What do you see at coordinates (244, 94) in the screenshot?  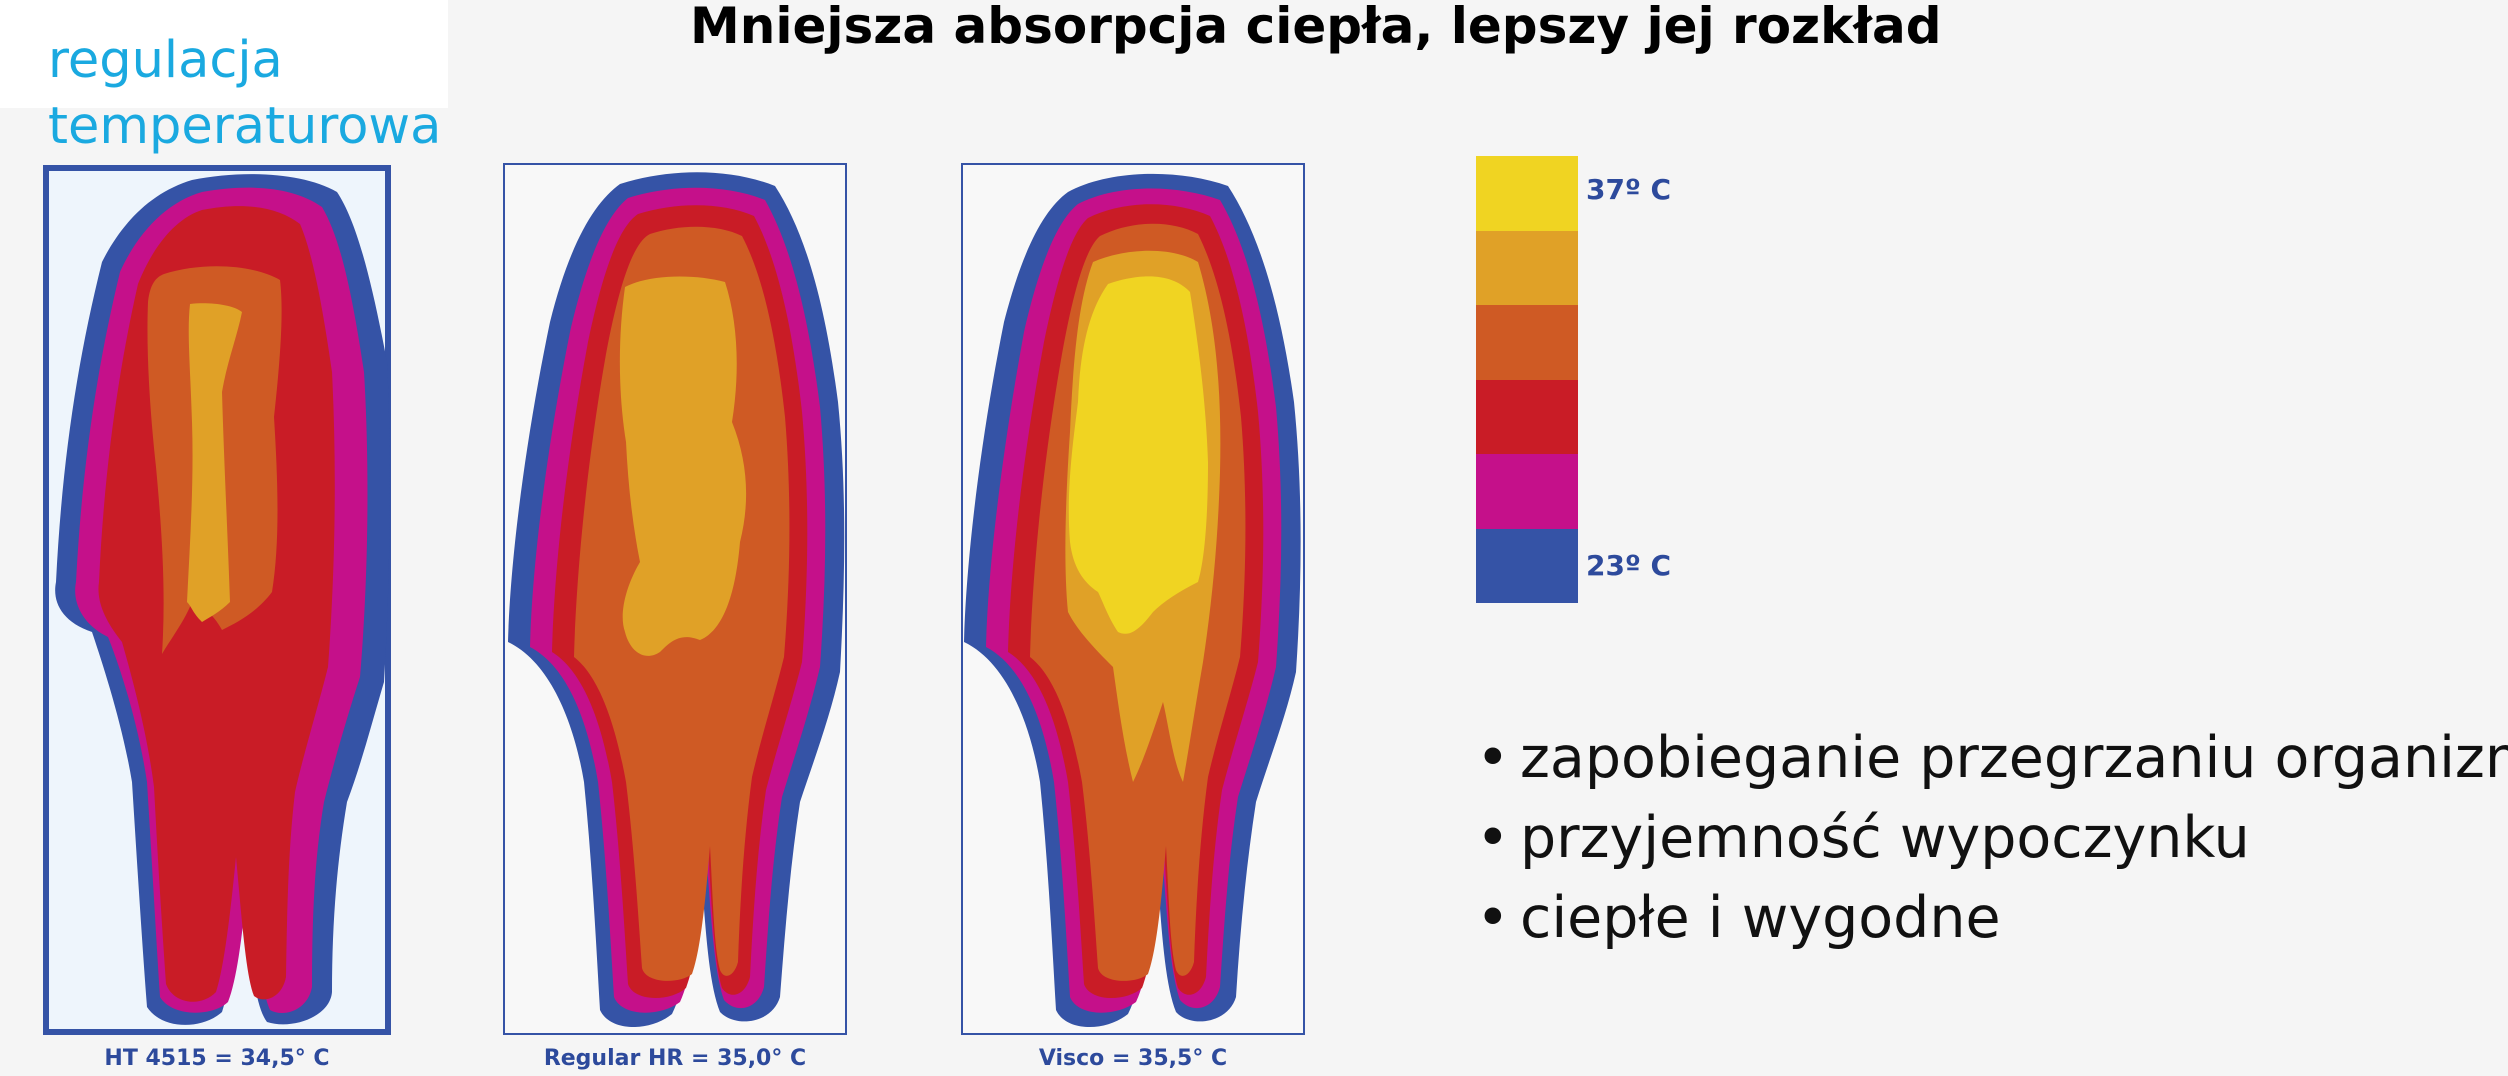 I see `topic-tag: regulacja temperaturowa` at bounding box center [244, 94].